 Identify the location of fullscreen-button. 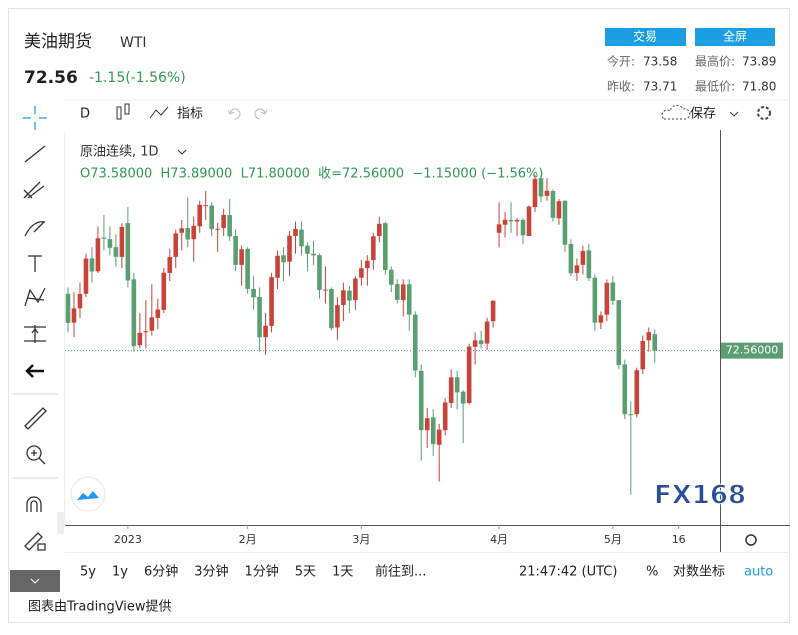
(735, 37).